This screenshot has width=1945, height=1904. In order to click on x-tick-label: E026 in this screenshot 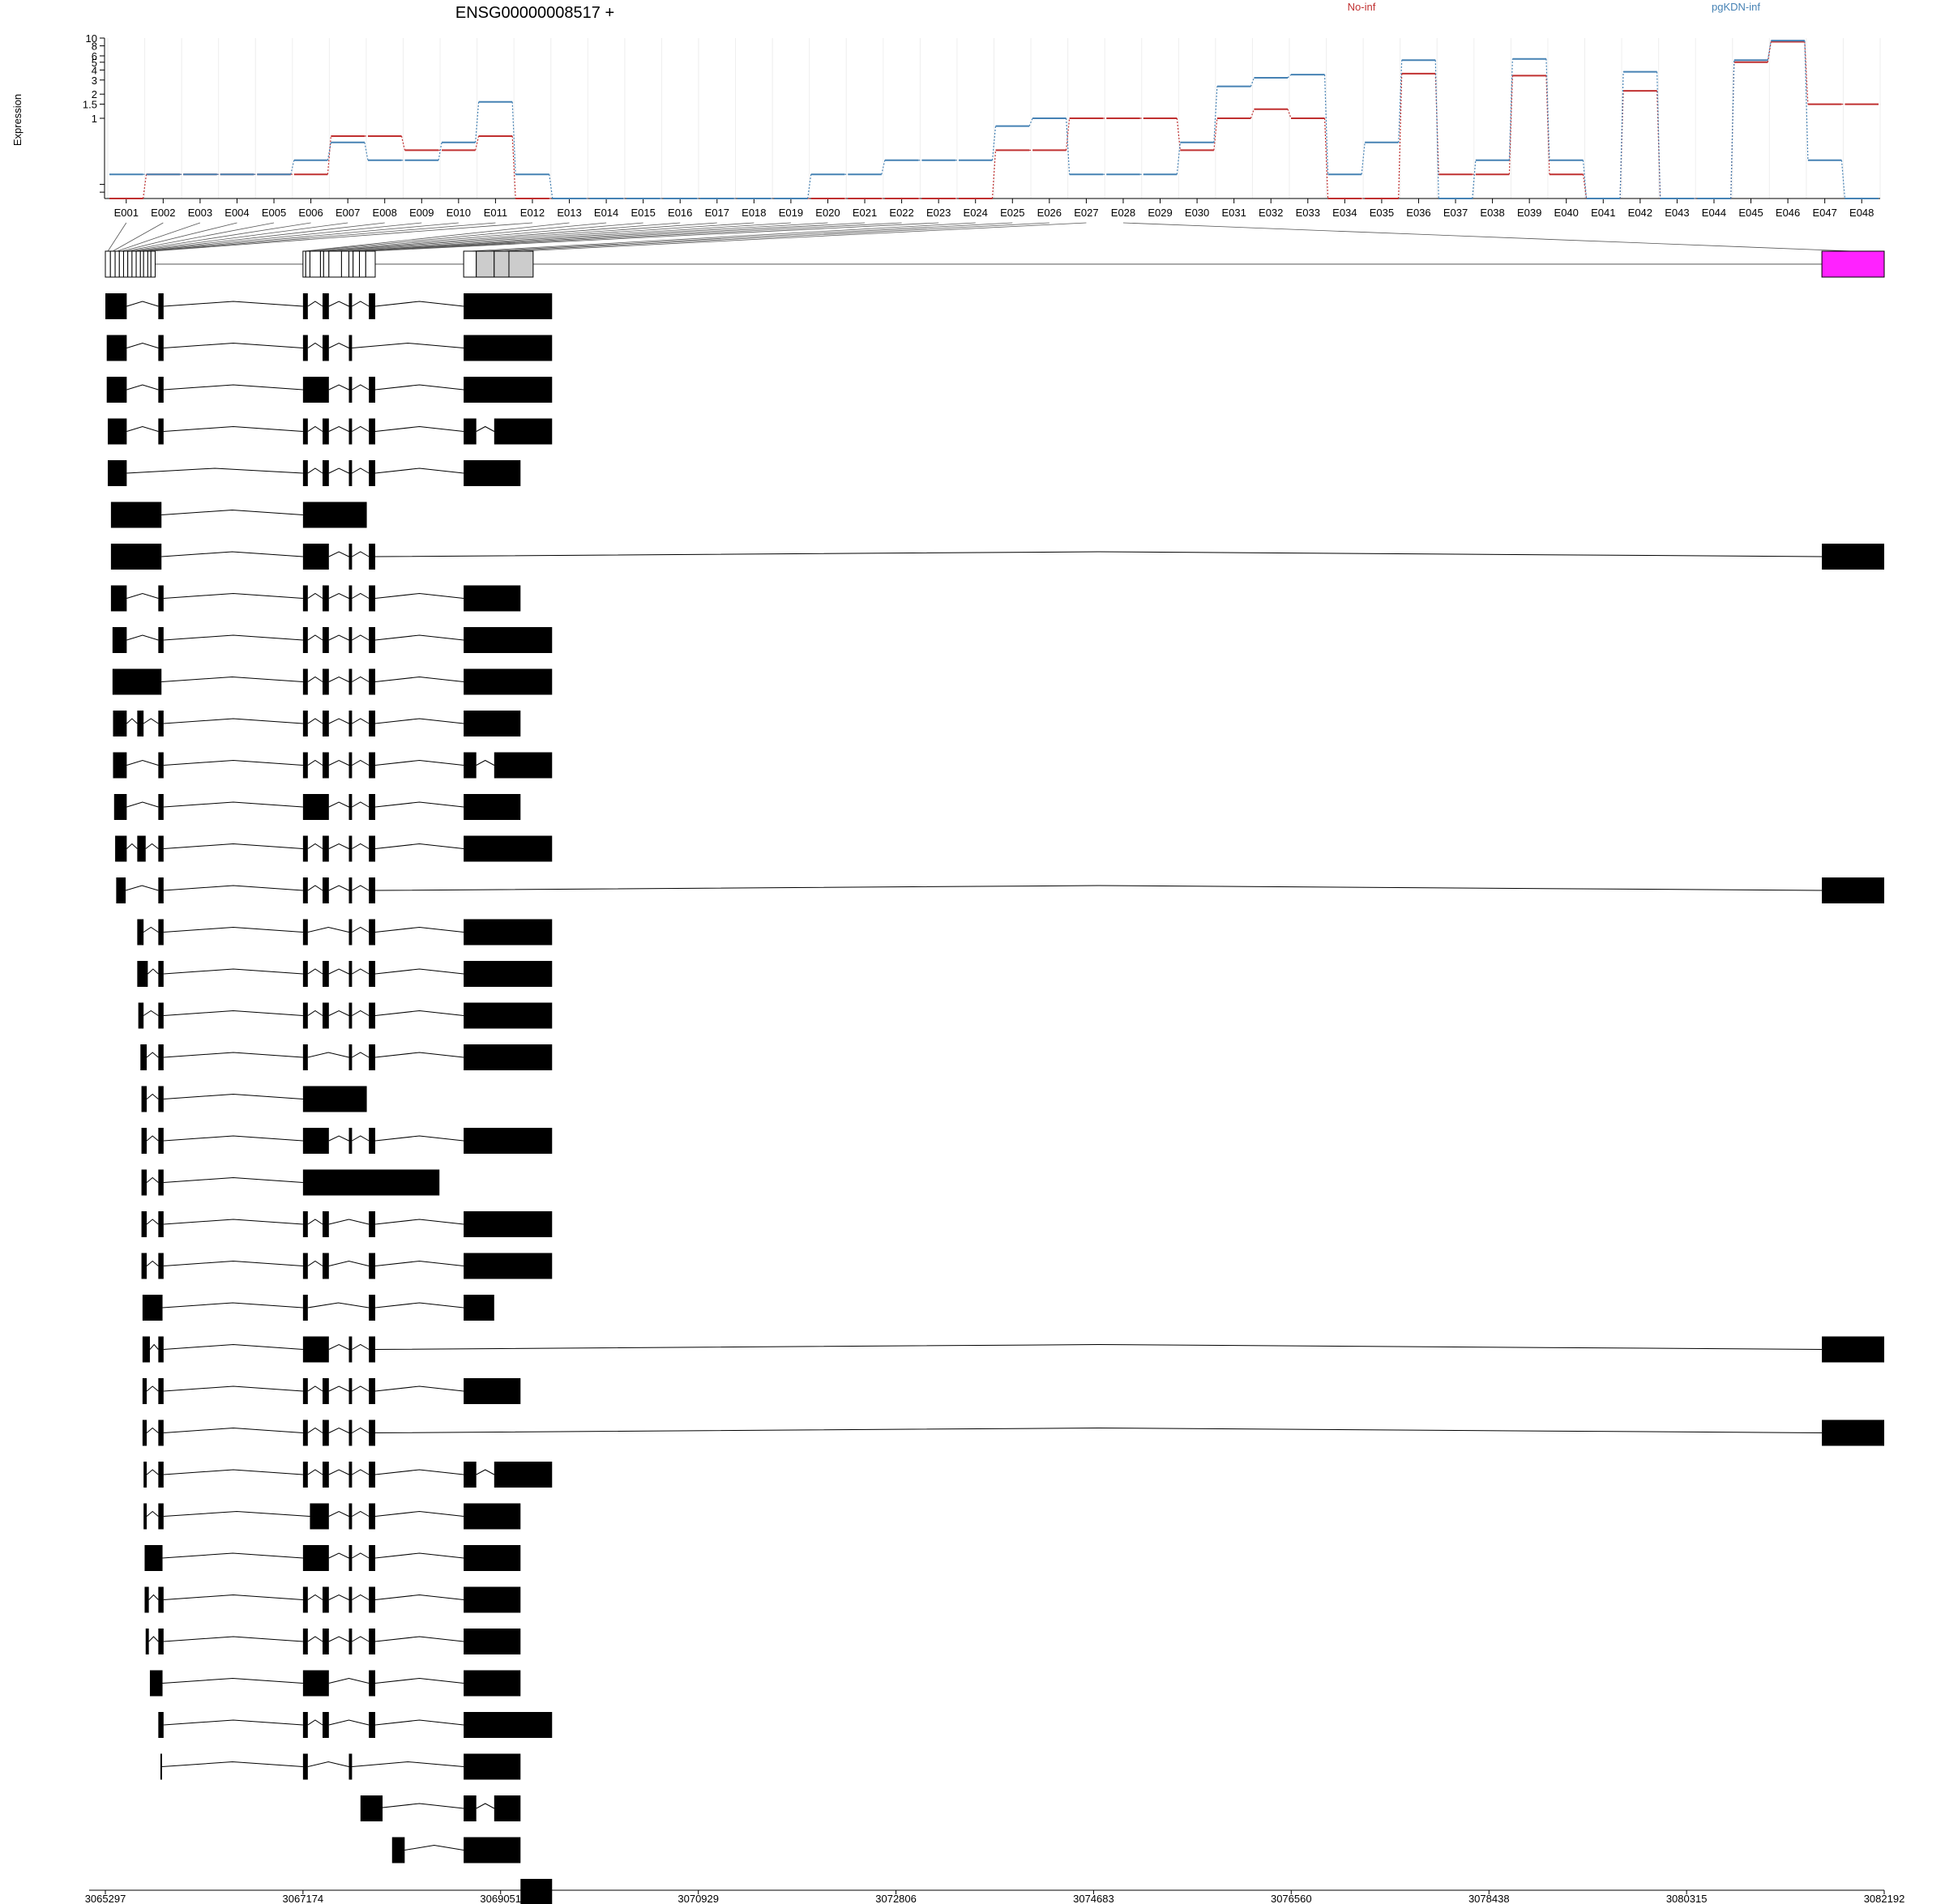, I will do `click(1049, 213)`.